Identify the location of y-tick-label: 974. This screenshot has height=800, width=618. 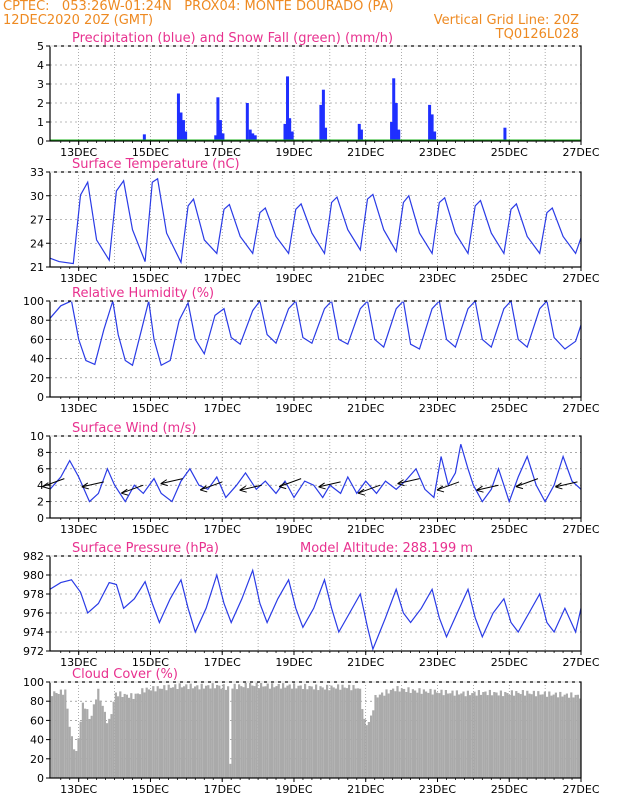
(33, 632).